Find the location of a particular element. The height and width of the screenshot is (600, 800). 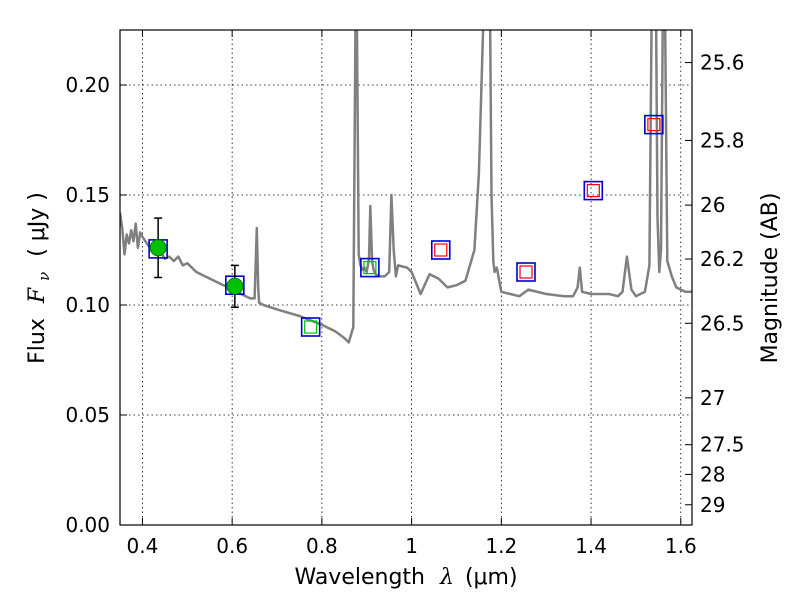

y-axis-label-main: Flux is located at coordinates (37, 341).